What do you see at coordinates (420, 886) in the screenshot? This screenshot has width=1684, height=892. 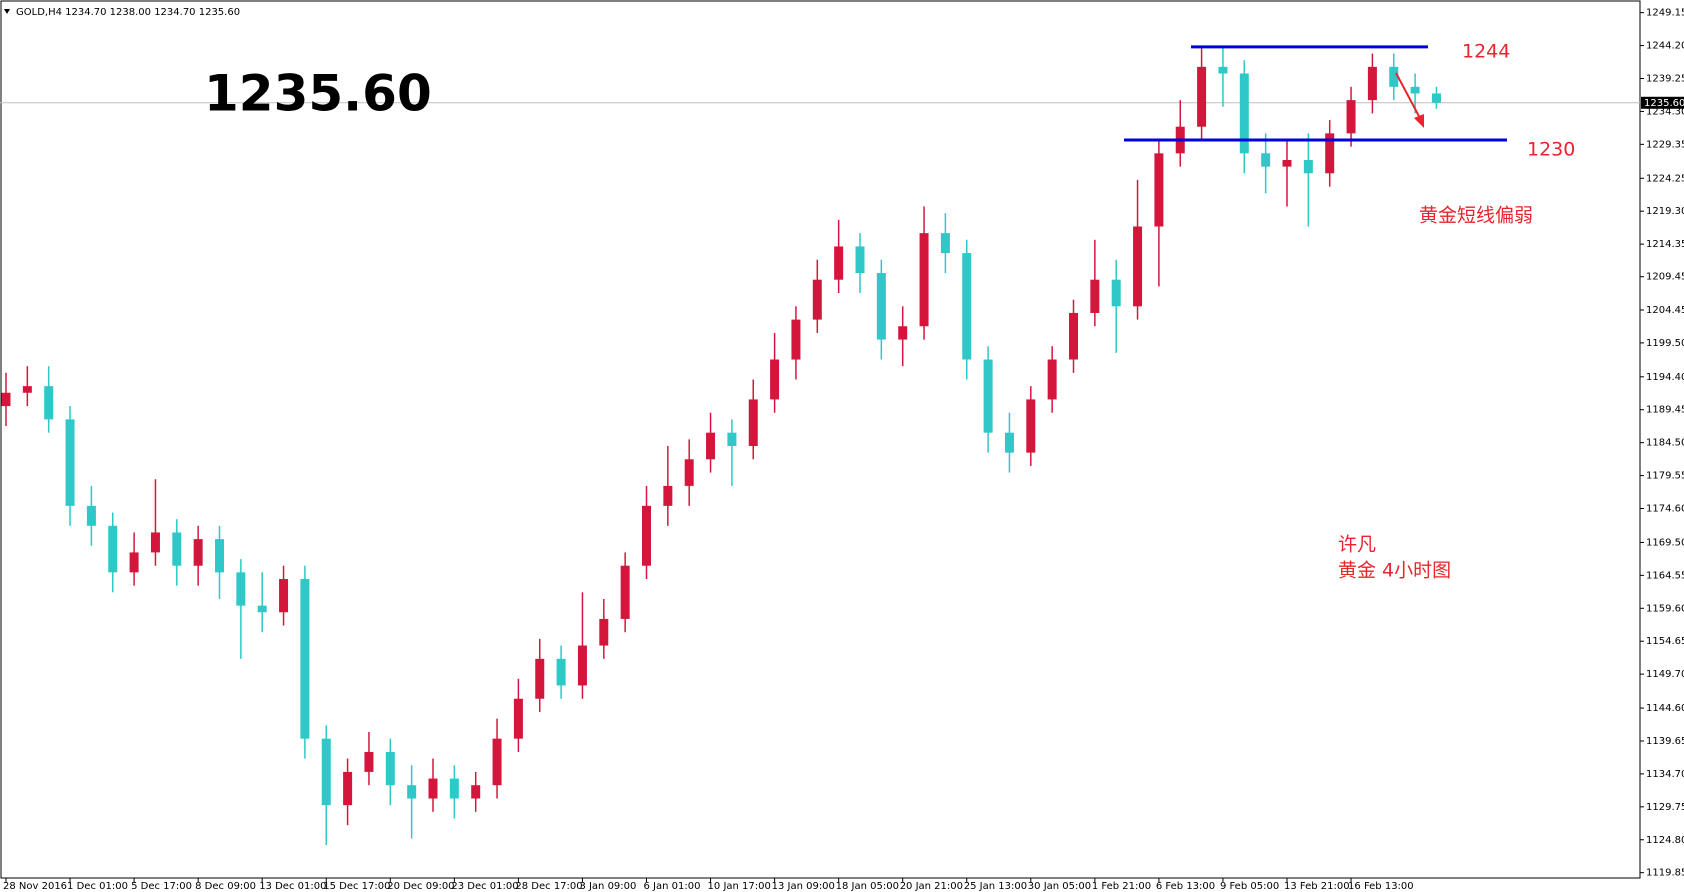 I see `x-tick-label: 20 Dec 09:00` at bounding box center [420, 886].